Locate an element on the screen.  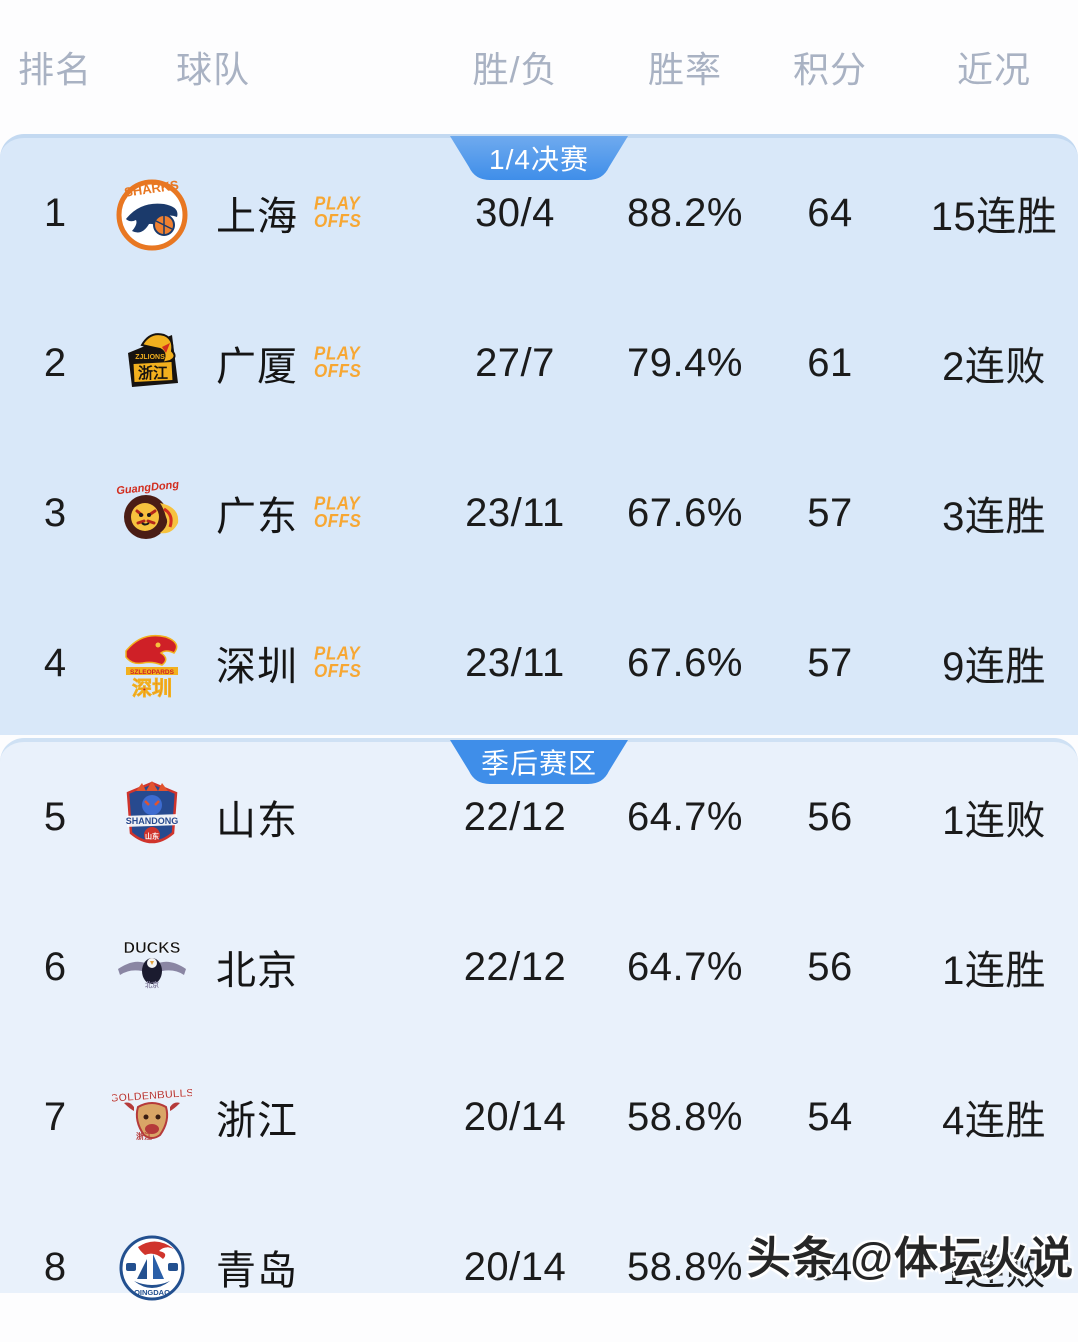
standings-row-5: 5 SHANDONG 山东 山东 22/12 64.7% 56 1连败 is located at coordinates (539, 817).